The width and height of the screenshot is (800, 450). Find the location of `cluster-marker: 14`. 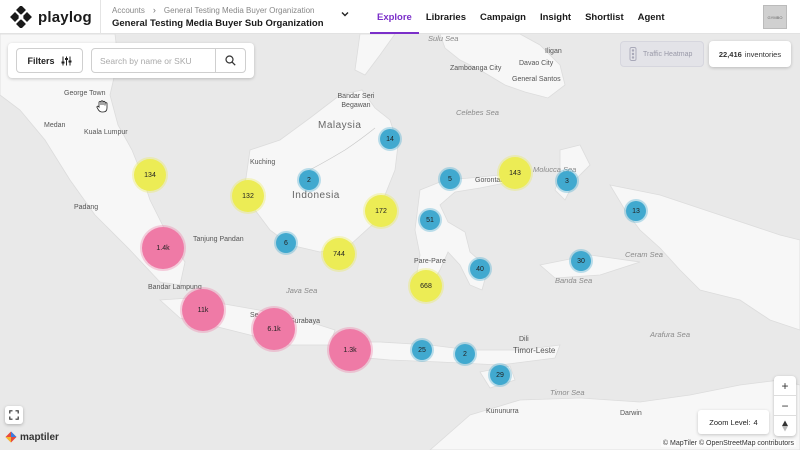

cluster-marker: 14 is located at coordinates (390, 139).